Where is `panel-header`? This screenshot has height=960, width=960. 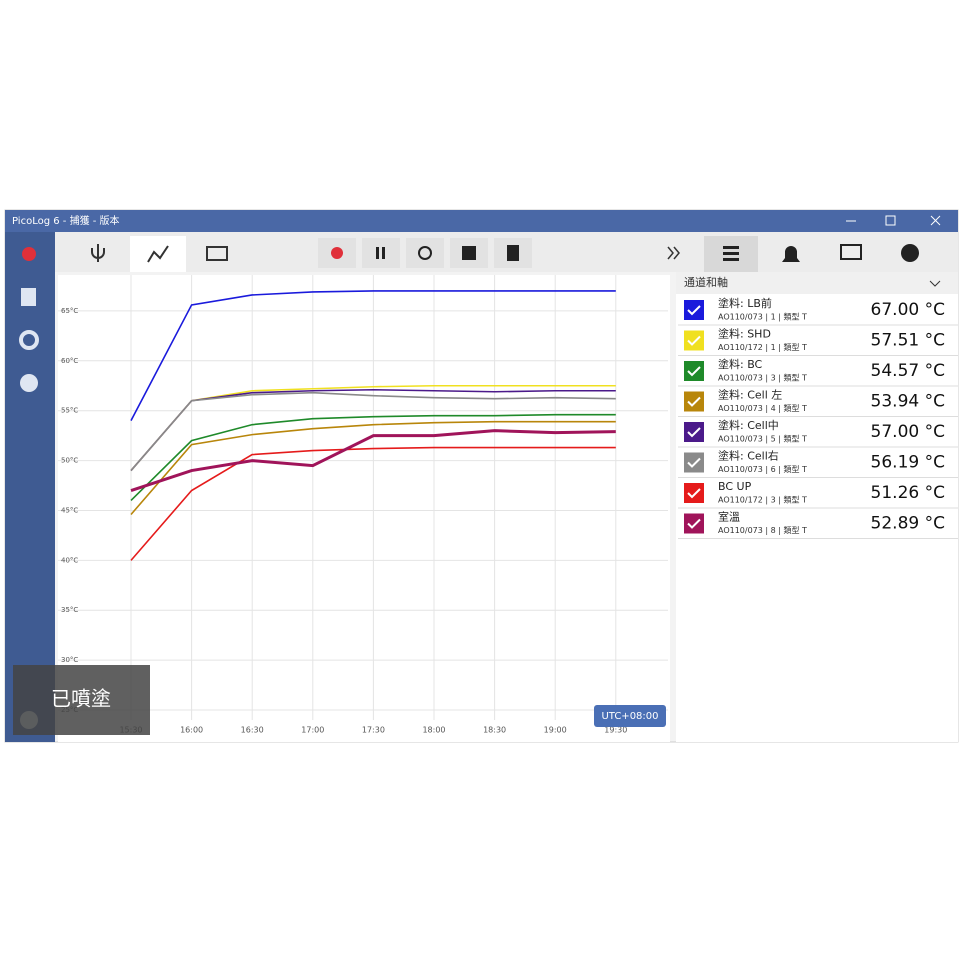 panel-header is located at coordinates (817, 283).